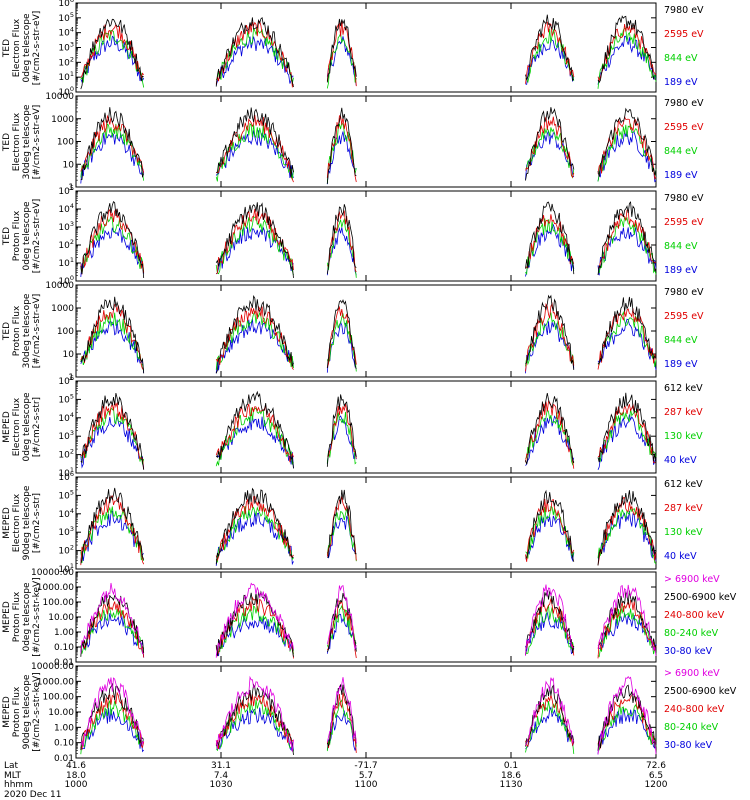 The image size is (750, 800). I want to click on y-tick-label: 10000, so click(59, 97).